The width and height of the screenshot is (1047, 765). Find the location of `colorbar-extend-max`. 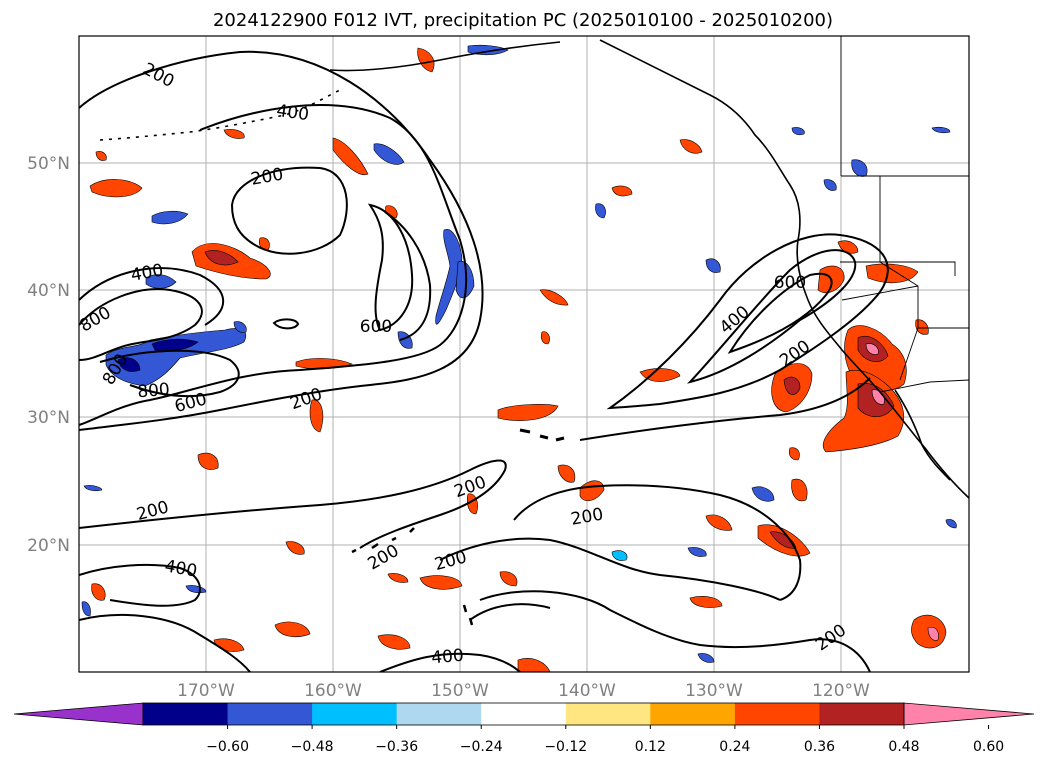

colorbar-extend-max is located at coordinates (969, 714).